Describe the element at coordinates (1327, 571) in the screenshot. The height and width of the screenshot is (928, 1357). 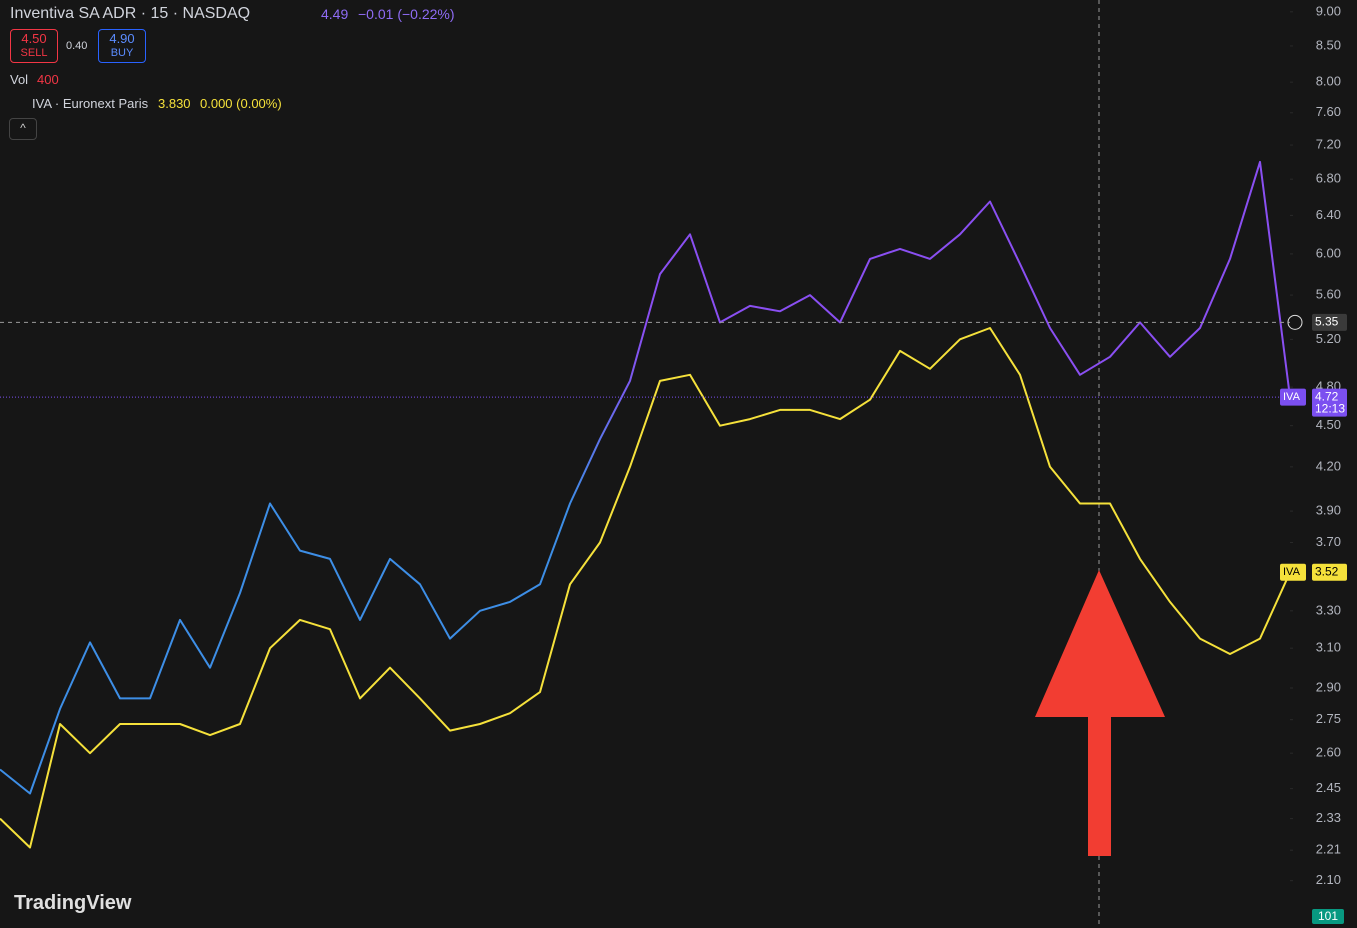
I see `price-label: 3.52` at that location.